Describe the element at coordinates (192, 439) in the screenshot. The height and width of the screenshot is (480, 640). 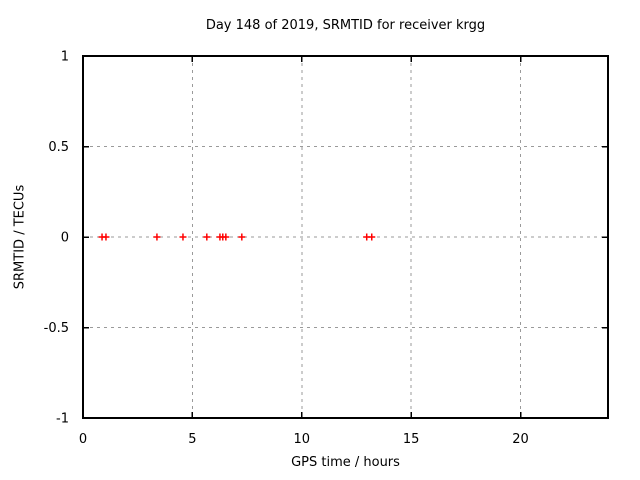
I see `x-tick-label: 5` at that location.